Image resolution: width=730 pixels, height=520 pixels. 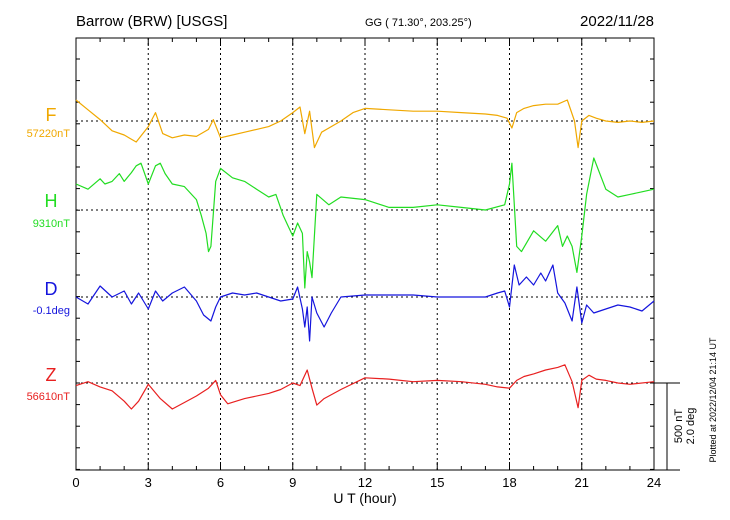 I want to click on x-tick-label-12: 12, so click(x=365, y=482).